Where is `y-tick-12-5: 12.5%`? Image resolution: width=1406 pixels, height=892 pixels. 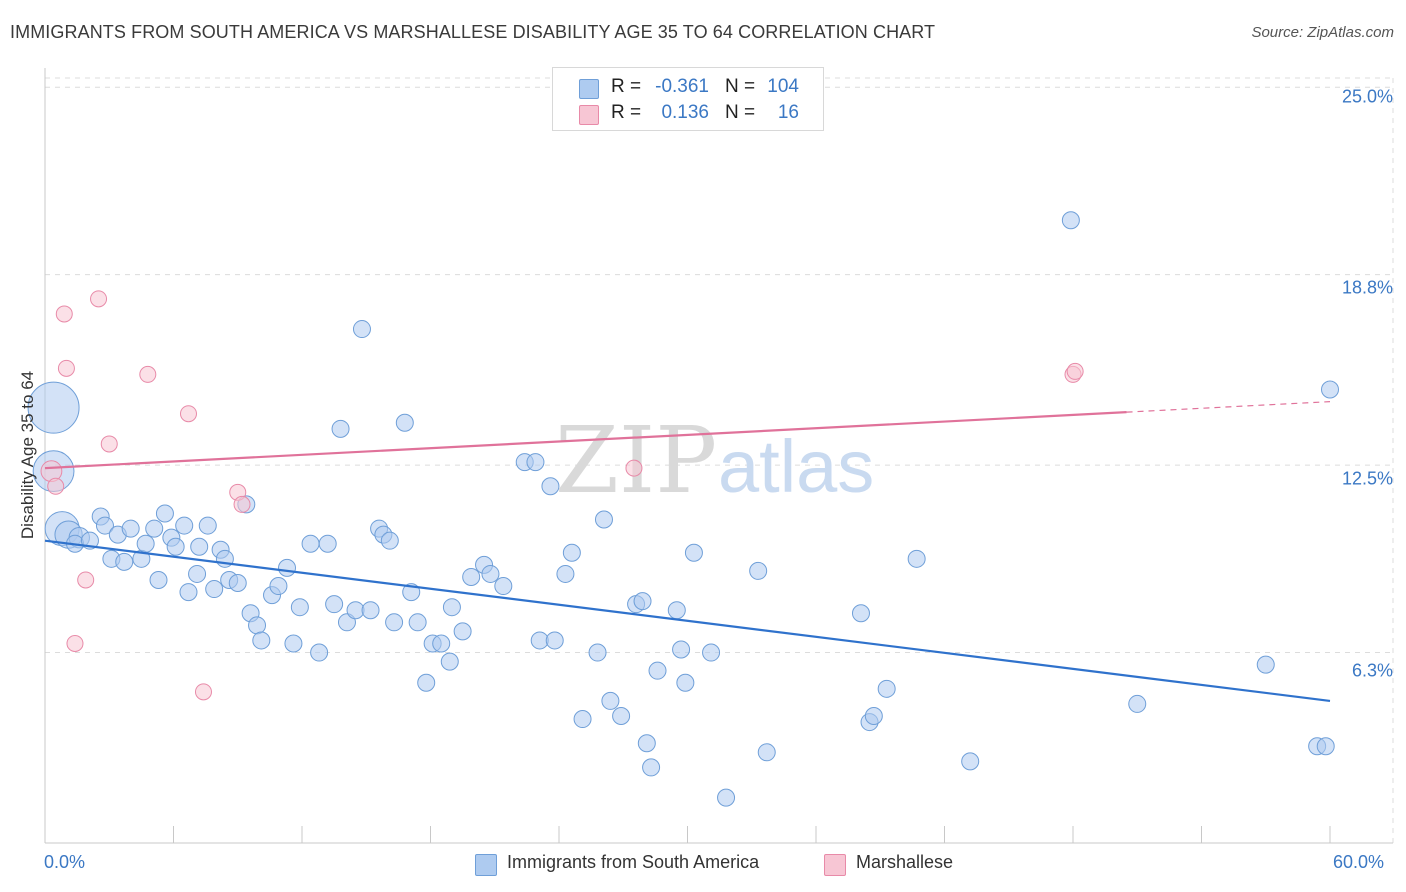
y-tick-12-5: 12.5% is located at coordinates (1367, 478).